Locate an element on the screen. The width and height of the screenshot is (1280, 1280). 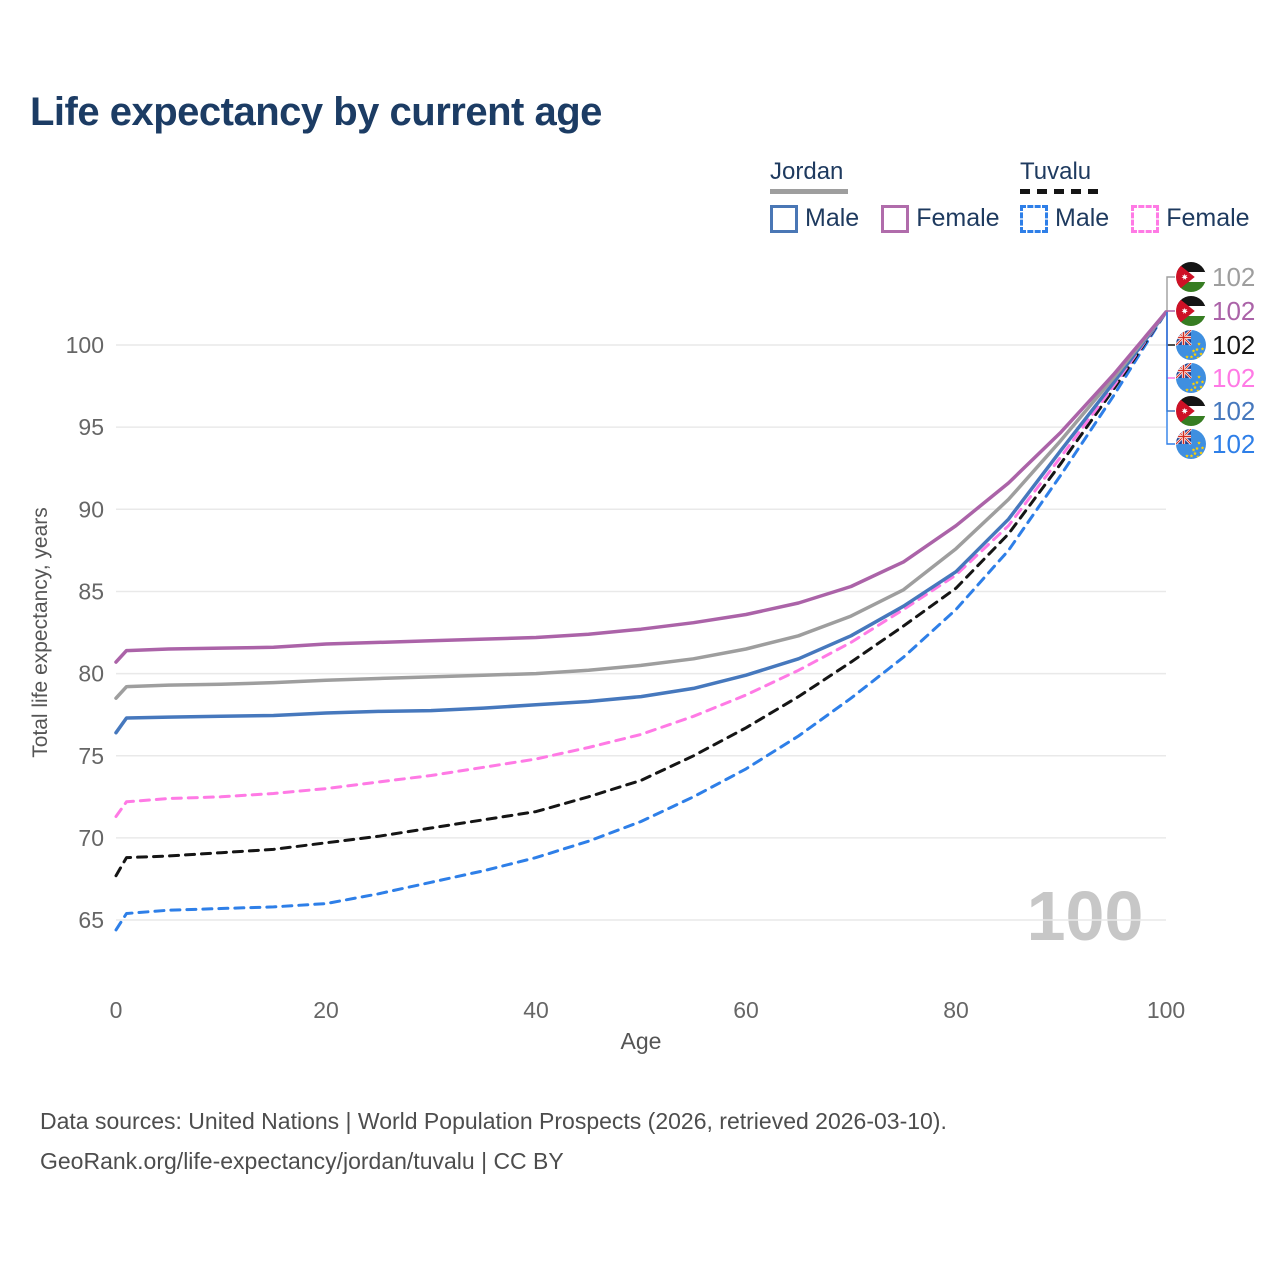
y-tick-95: 95 is located at coordinates (91, 427).